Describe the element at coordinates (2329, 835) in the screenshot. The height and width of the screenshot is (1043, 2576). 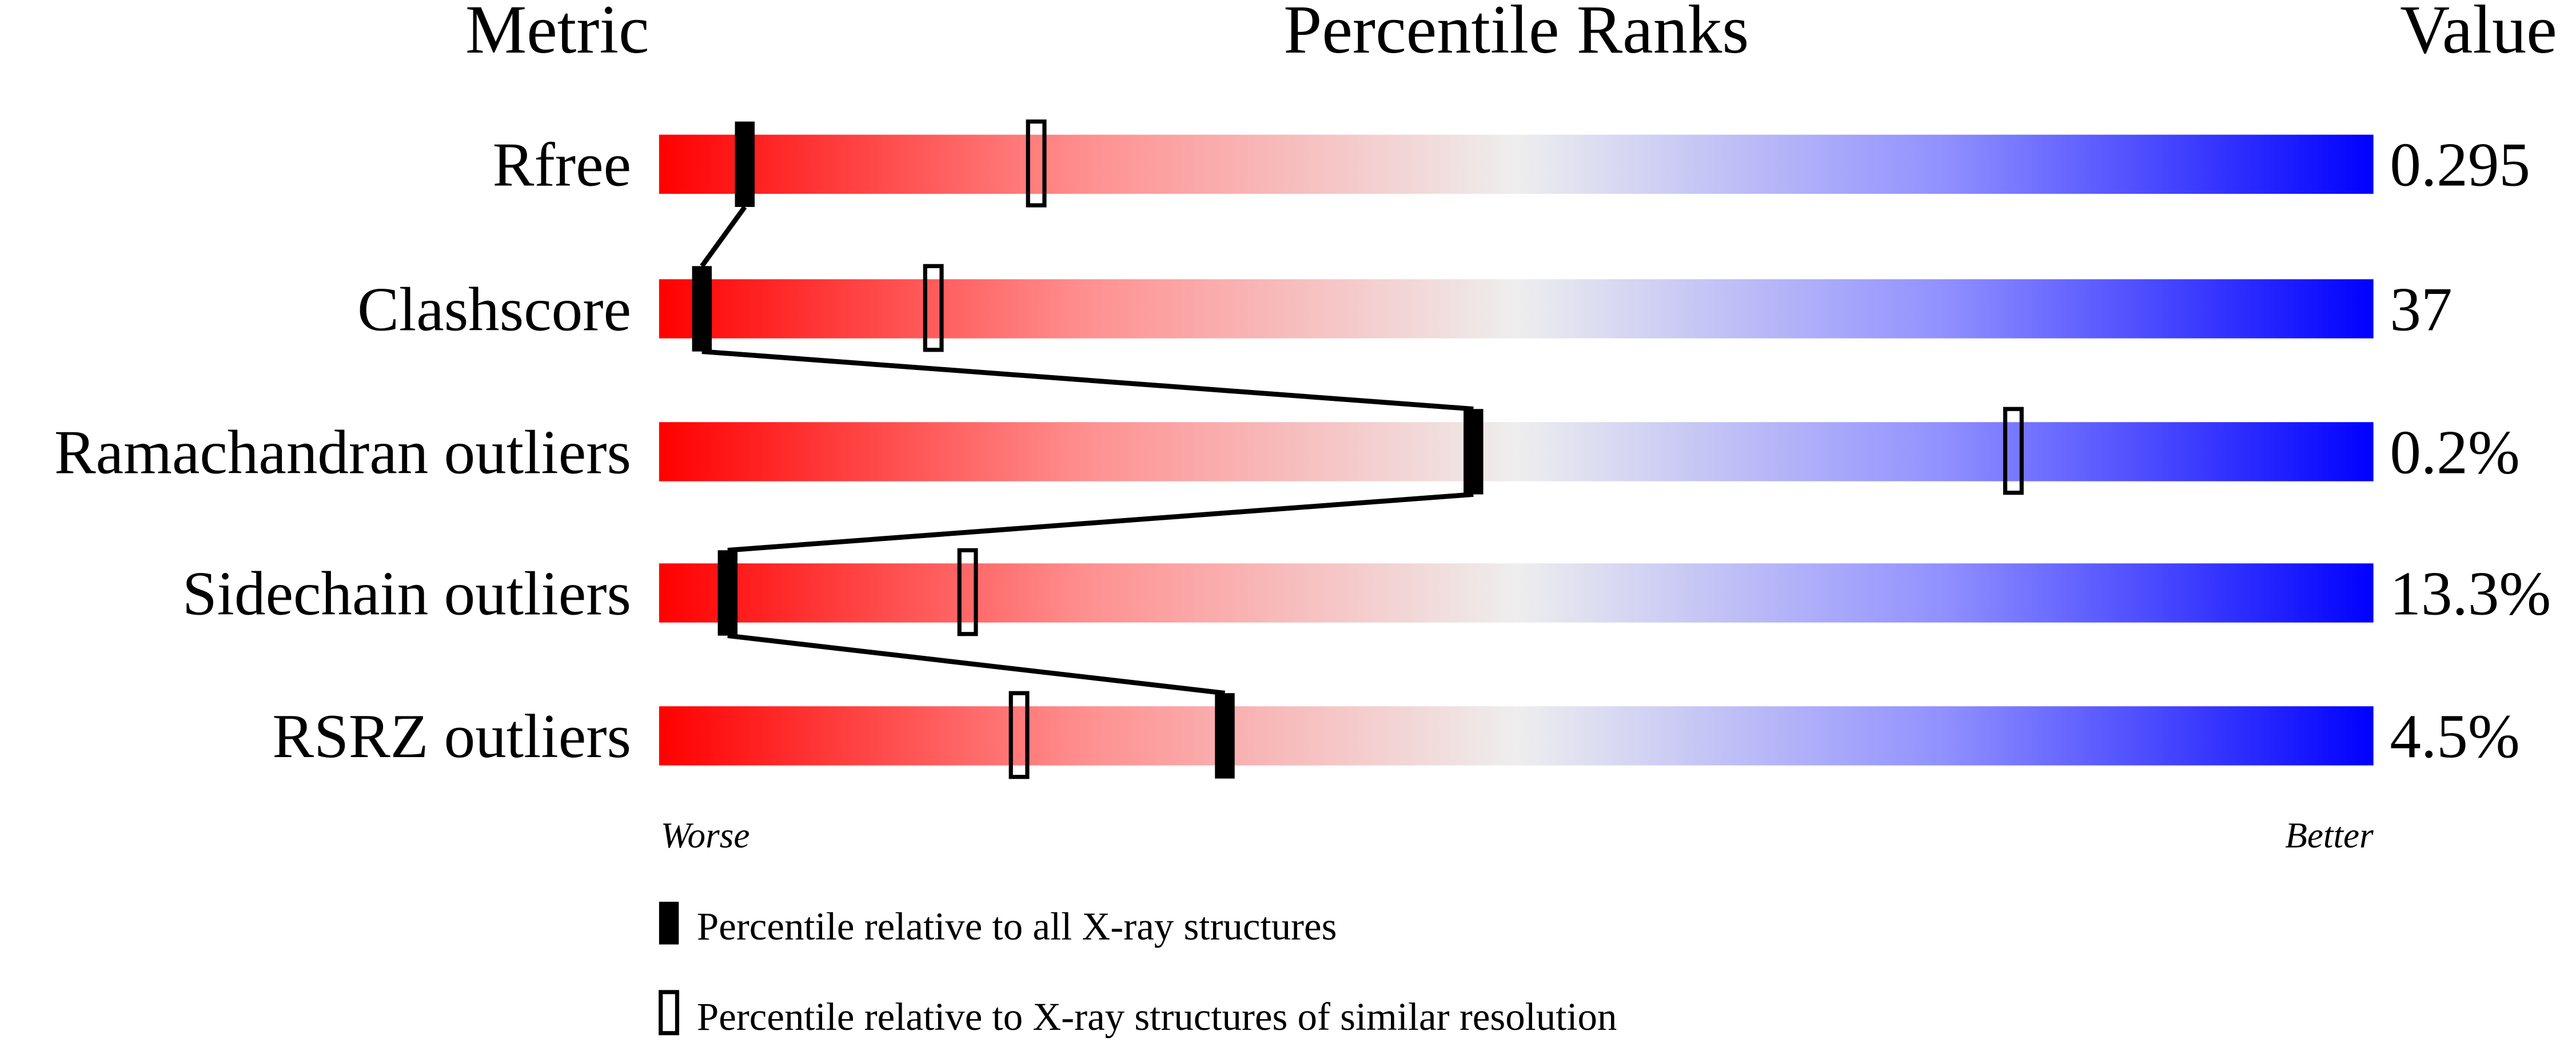
I see `axis-label-better: Better` at that location.